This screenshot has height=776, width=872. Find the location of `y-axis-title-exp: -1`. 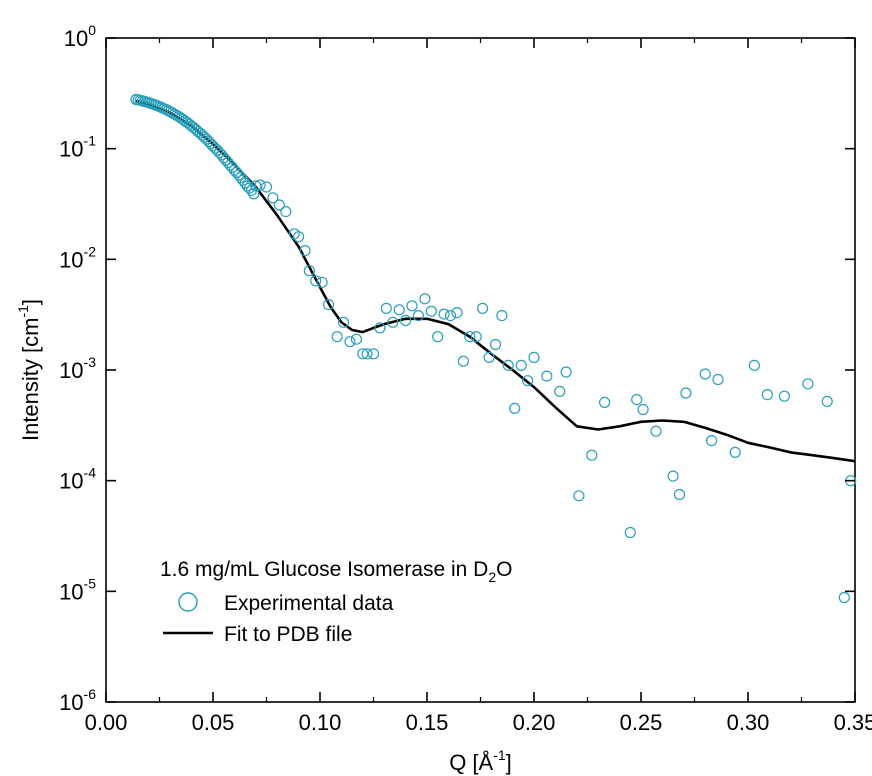

y-axis-title-exp: -1 is located at coordinates (23, 311).